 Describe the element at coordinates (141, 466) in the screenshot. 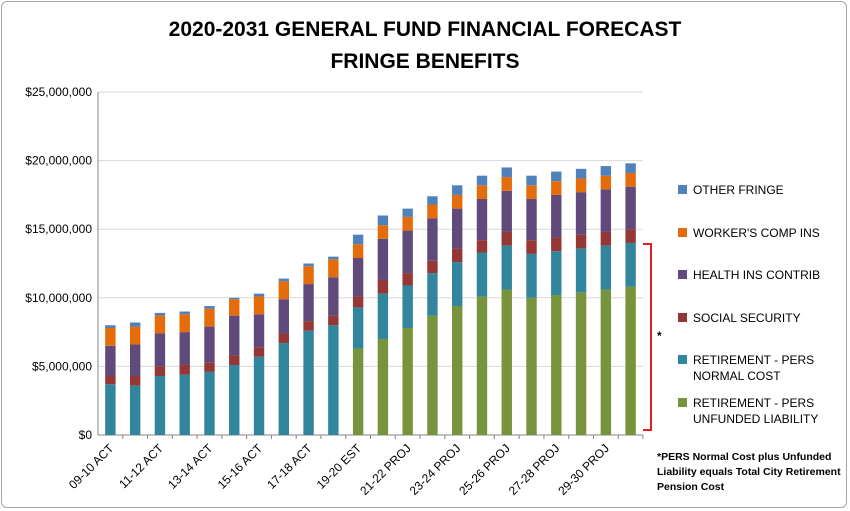

I see `x-tick-label: 11-12 ACT` at that location.